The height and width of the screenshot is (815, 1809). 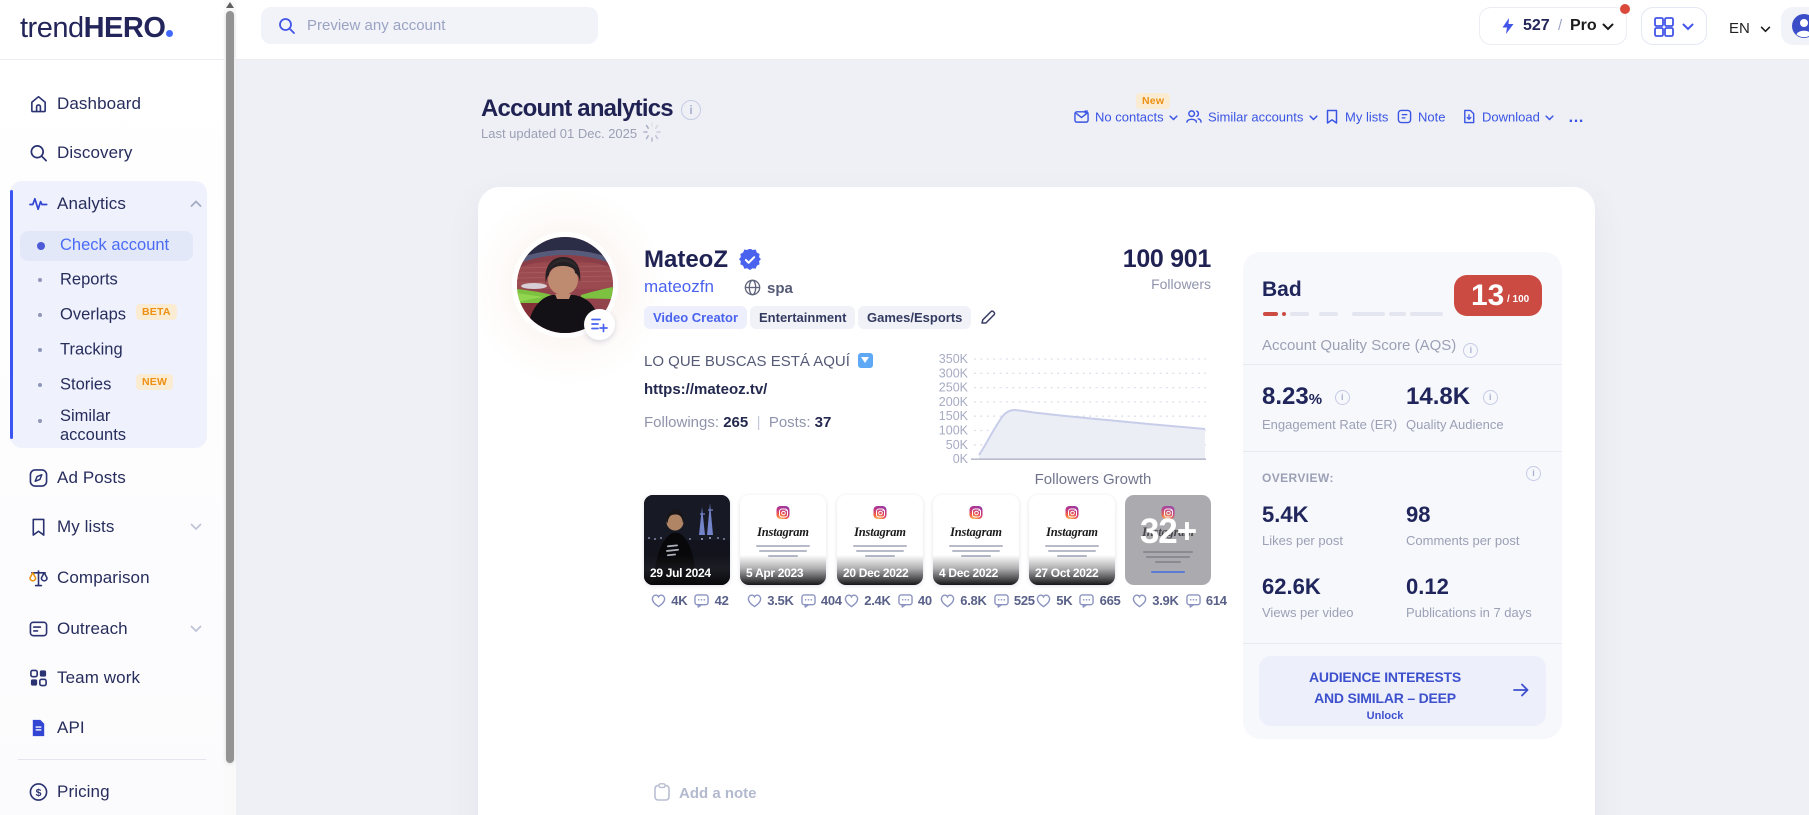 What do you see at coordinates (954, 431) in the screenshot?
I see `svg-text: 100K` at bounding box center [954, 431].